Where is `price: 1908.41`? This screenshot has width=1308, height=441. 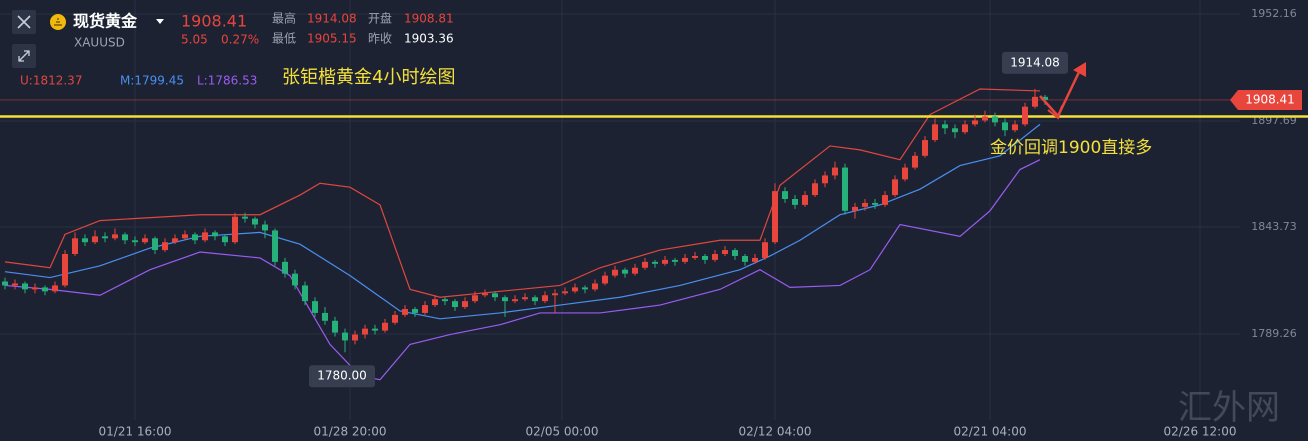 price: 1908.41 is located at coordinates (214, 21).